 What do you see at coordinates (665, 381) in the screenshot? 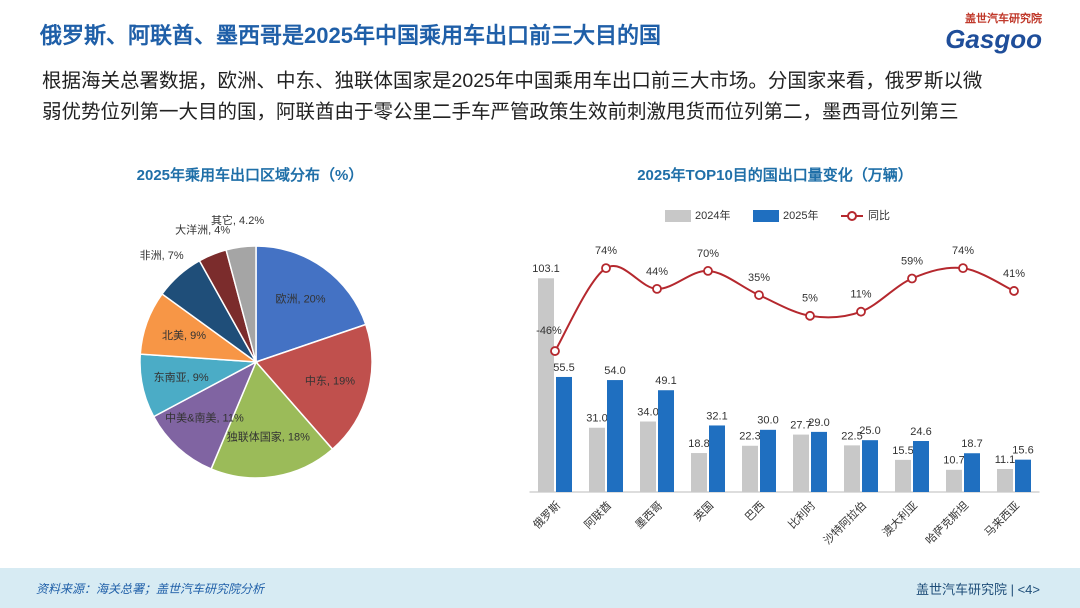
I see `bar-label: 49.1` at bounding box center [665, 381].